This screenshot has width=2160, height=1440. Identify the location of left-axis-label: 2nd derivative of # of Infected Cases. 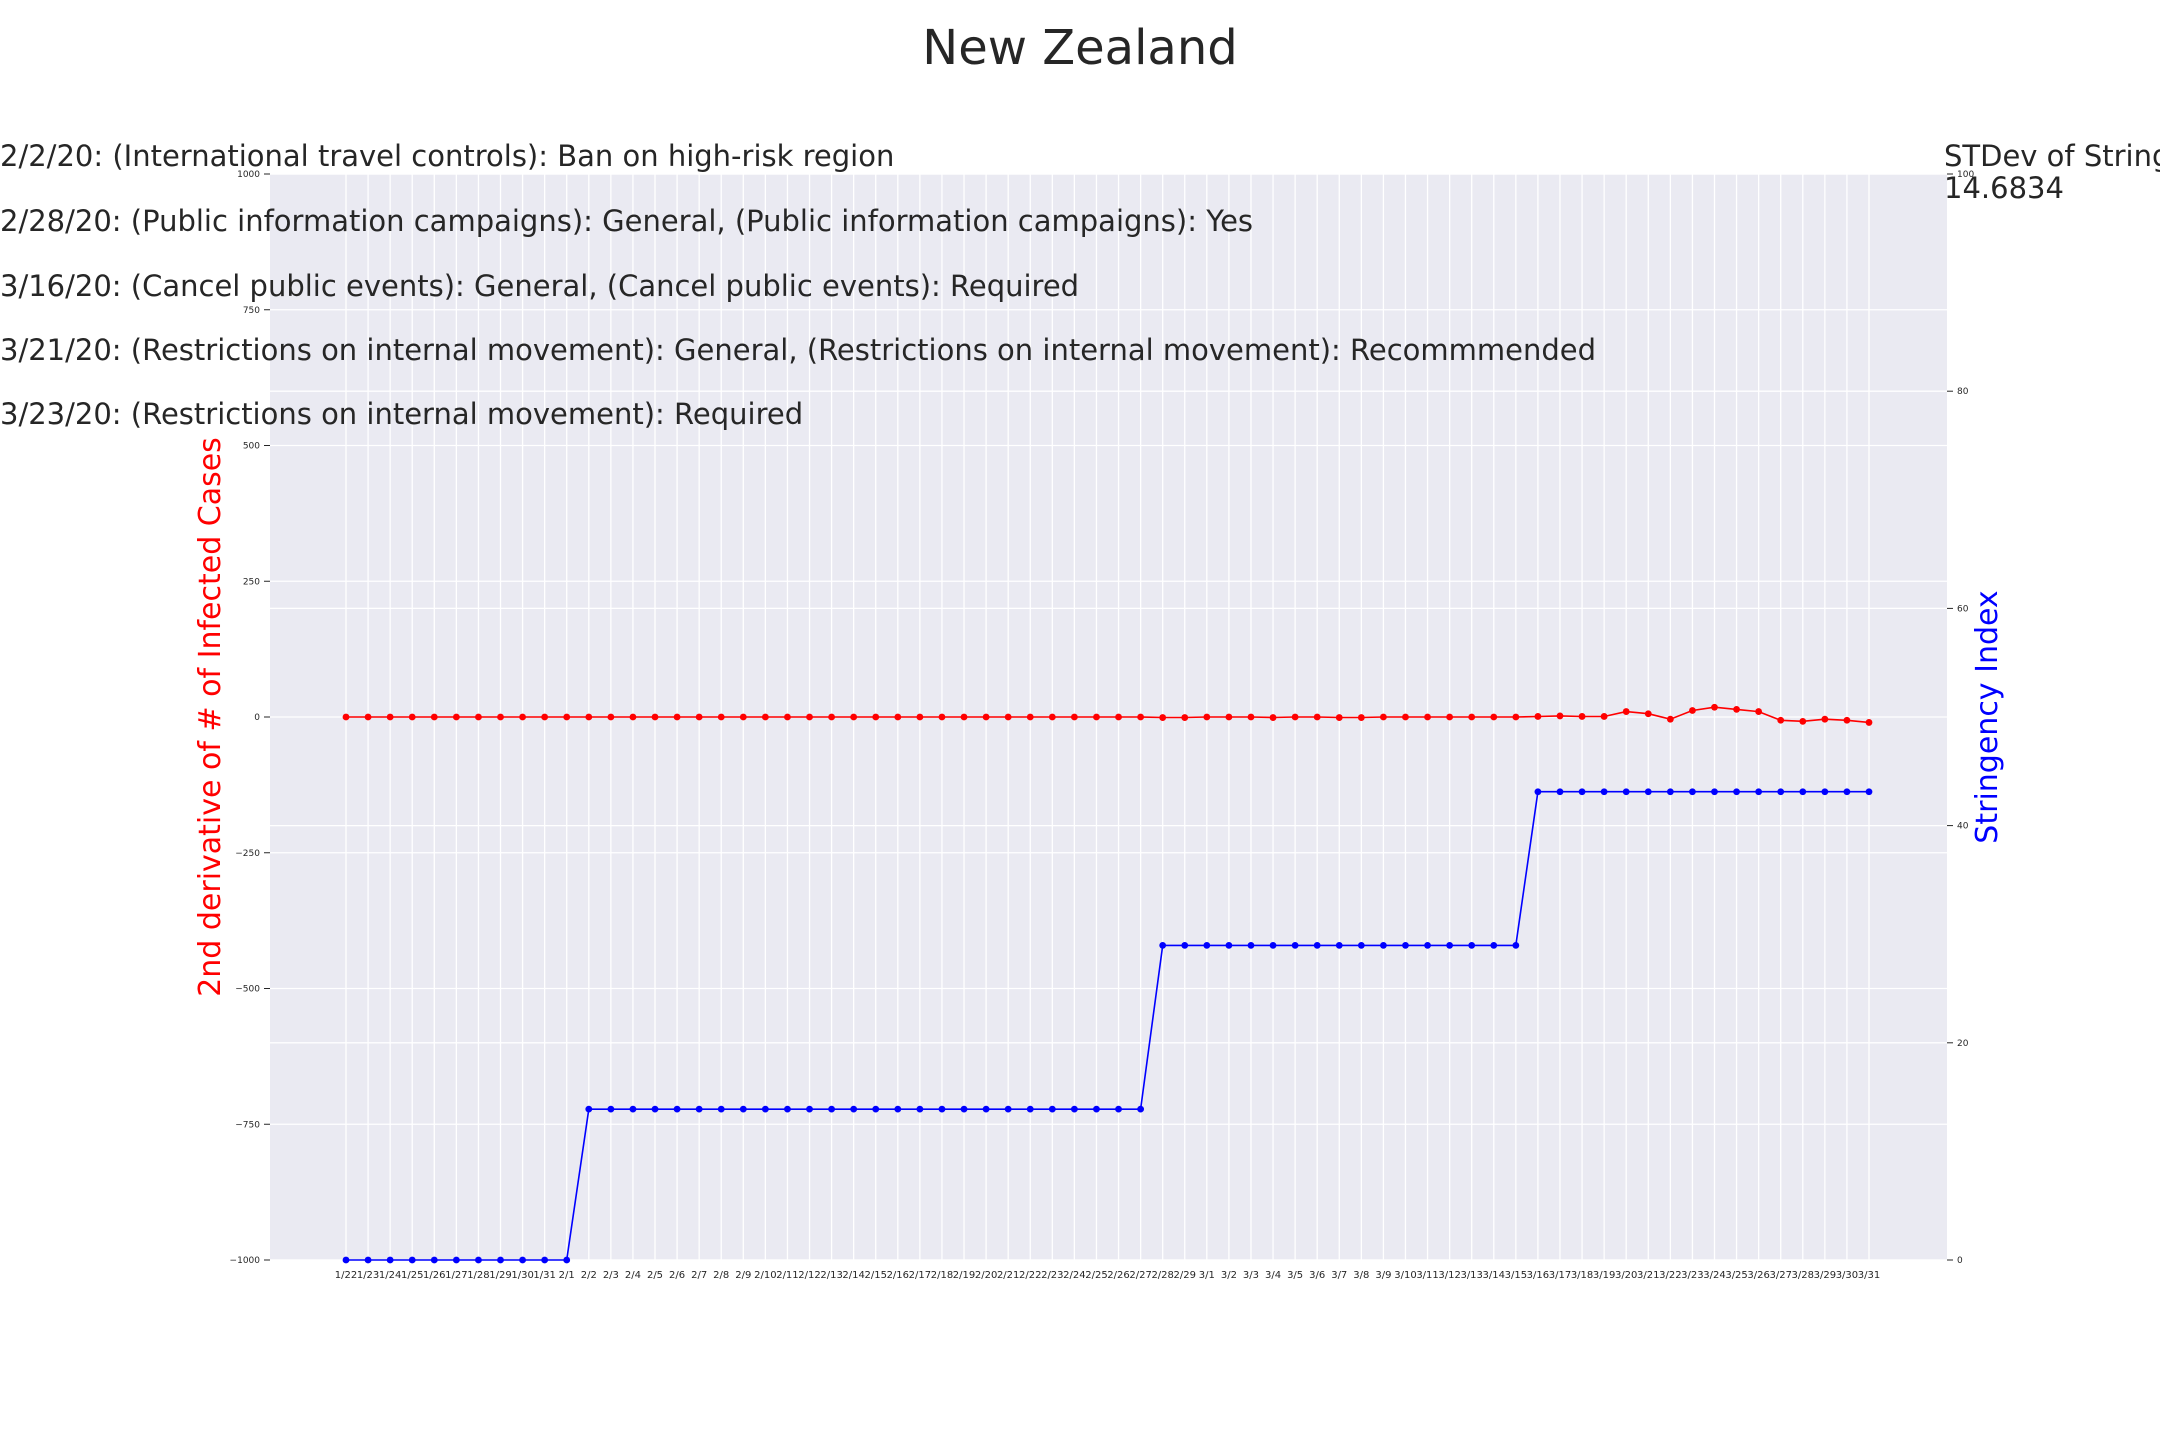
(210, 717).